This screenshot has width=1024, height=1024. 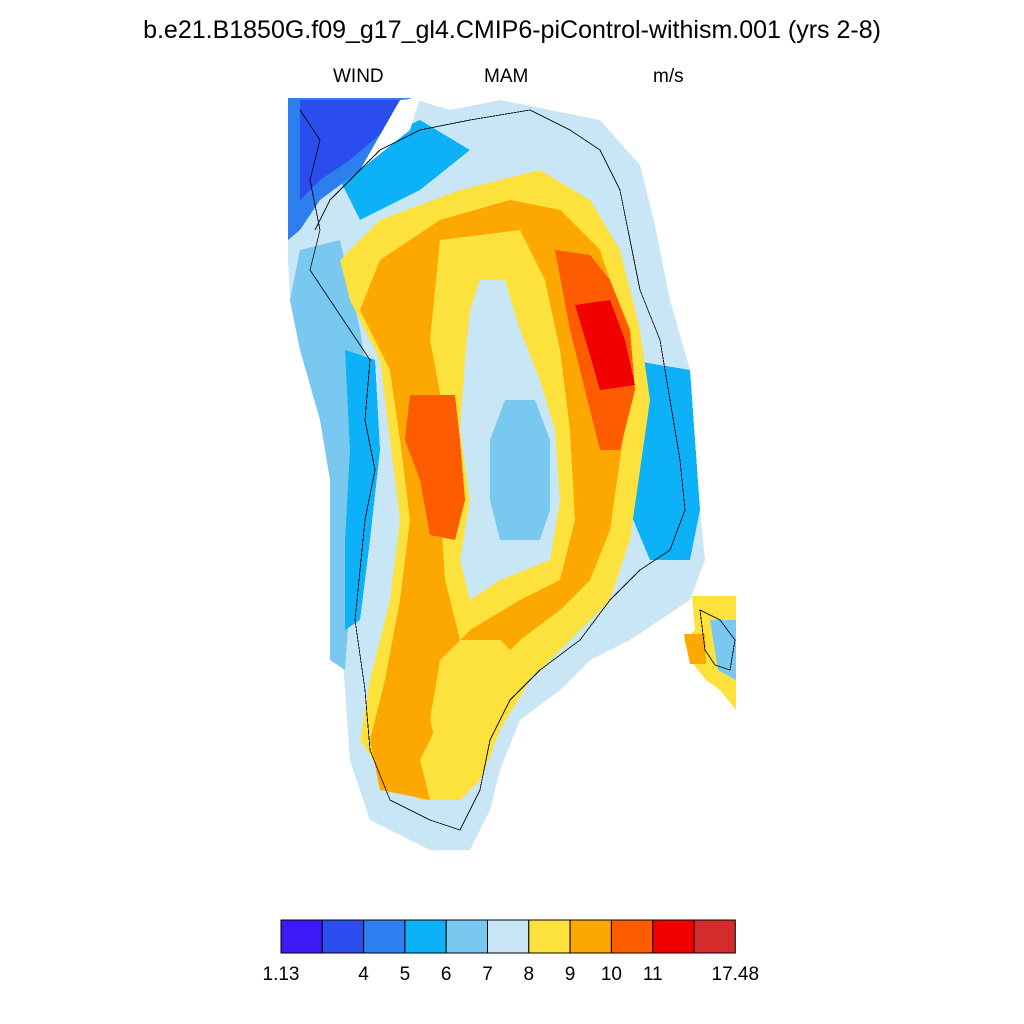 I want to click on colorbar-tick-label: 5, so click(x=405, y=974).